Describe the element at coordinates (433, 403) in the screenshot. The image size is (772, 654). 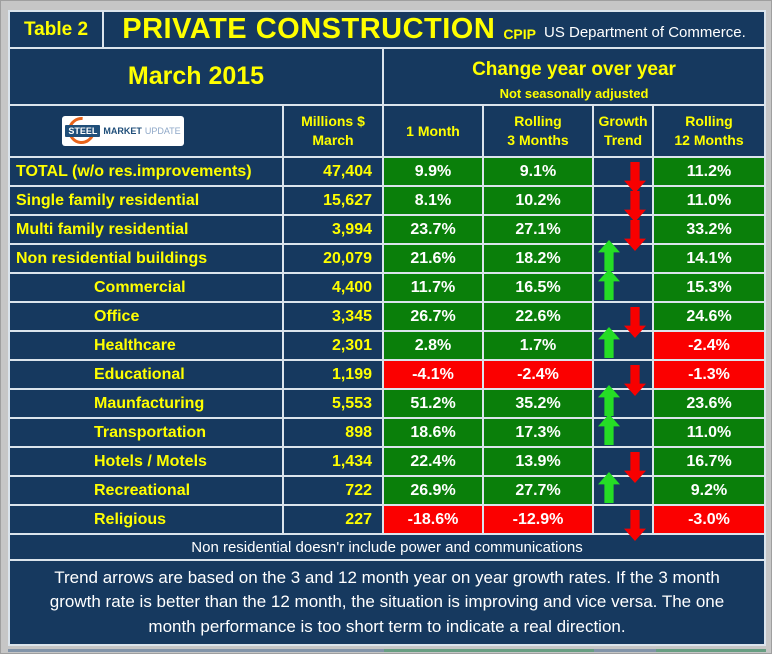
I see `one-month-value: 51.2%` at that location.